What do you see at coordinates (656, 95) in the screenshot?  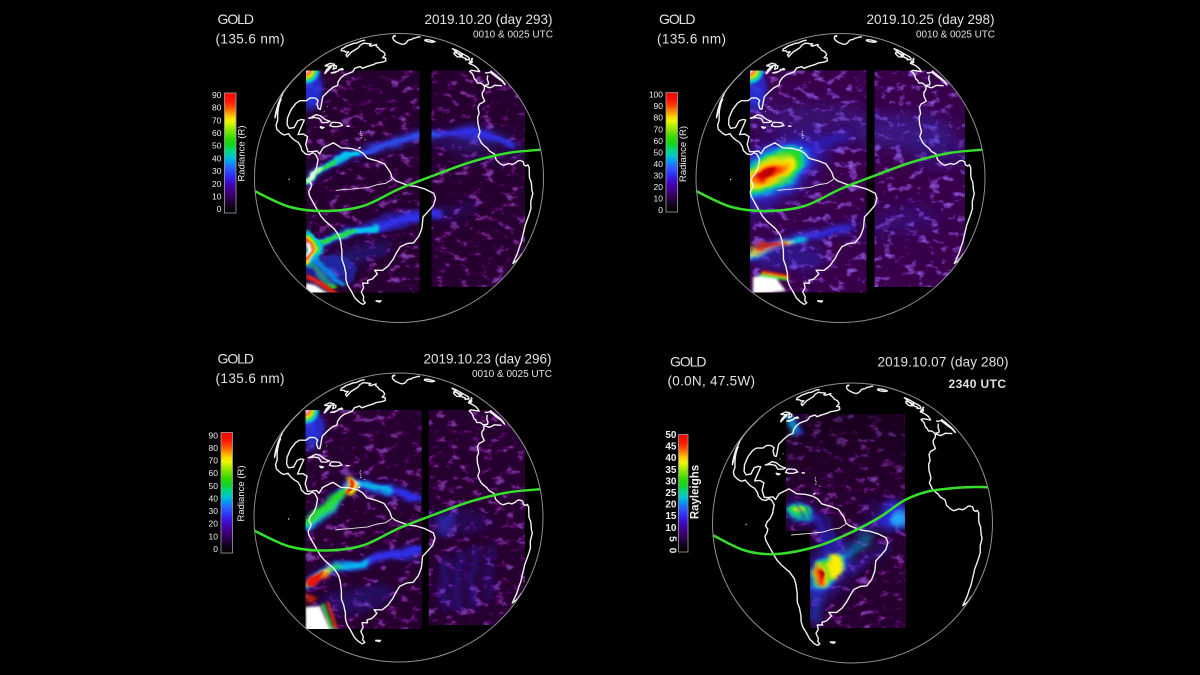 I see `svg-text: 100` at bounding box center [656, 95].